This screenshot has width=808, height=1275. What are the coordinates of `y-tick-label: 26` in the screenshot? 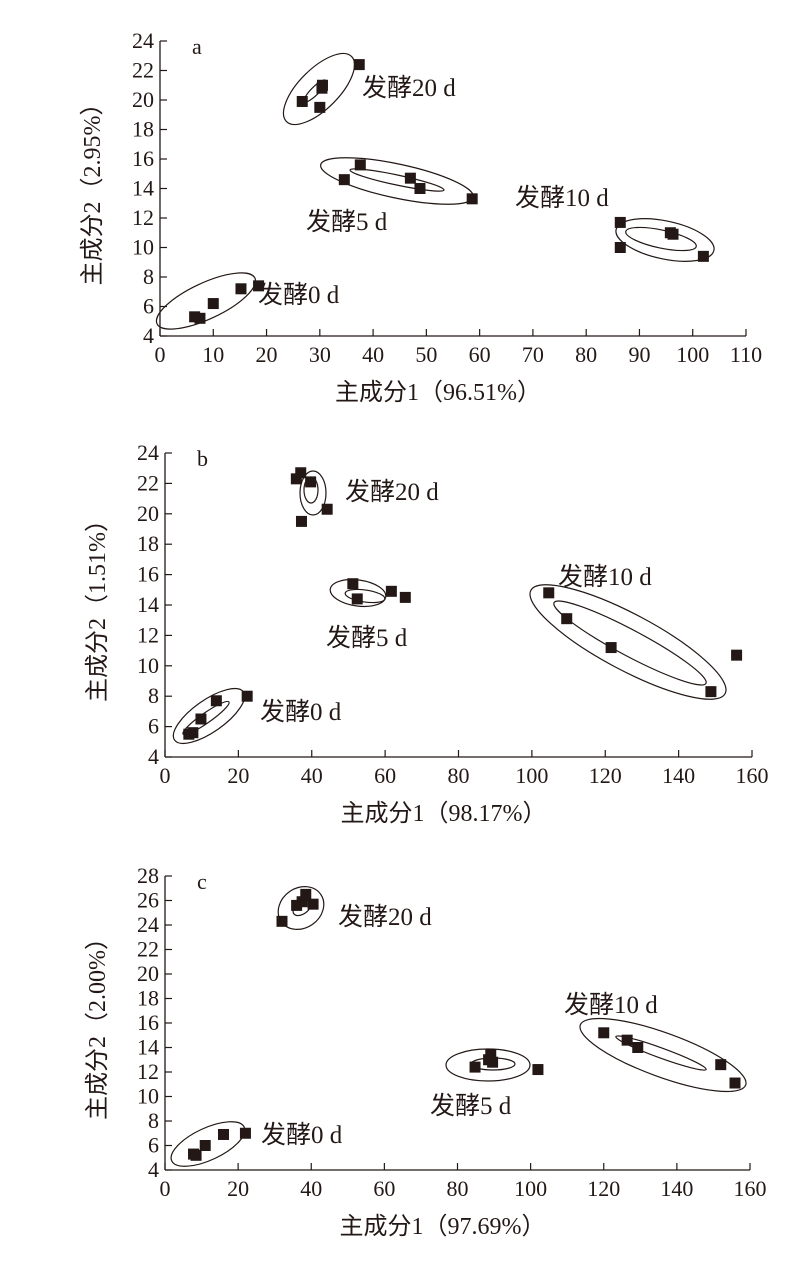 It's located at (148, 900).